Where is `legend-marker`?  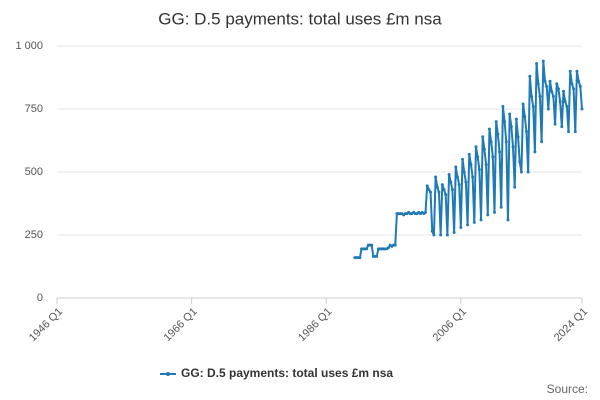
legend-marker is located at coordinates (168, 374).